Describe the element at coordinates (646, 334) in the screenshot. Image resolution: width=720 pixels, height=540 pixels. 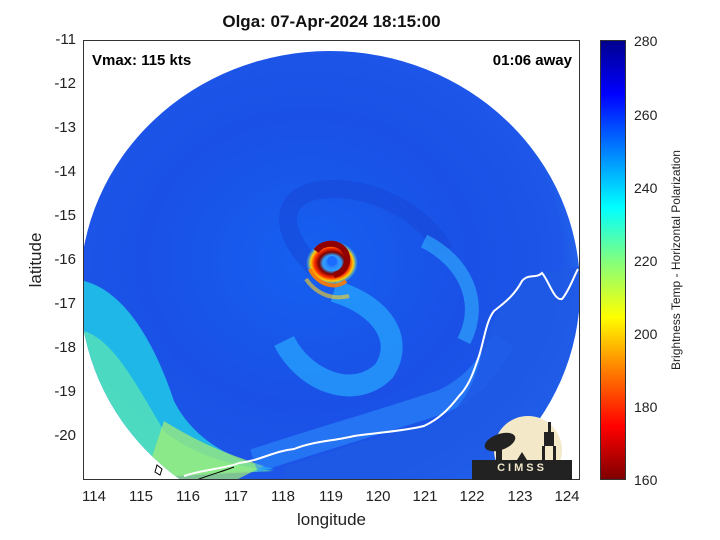
I see `colorbar-tick-label: 200` at that location.